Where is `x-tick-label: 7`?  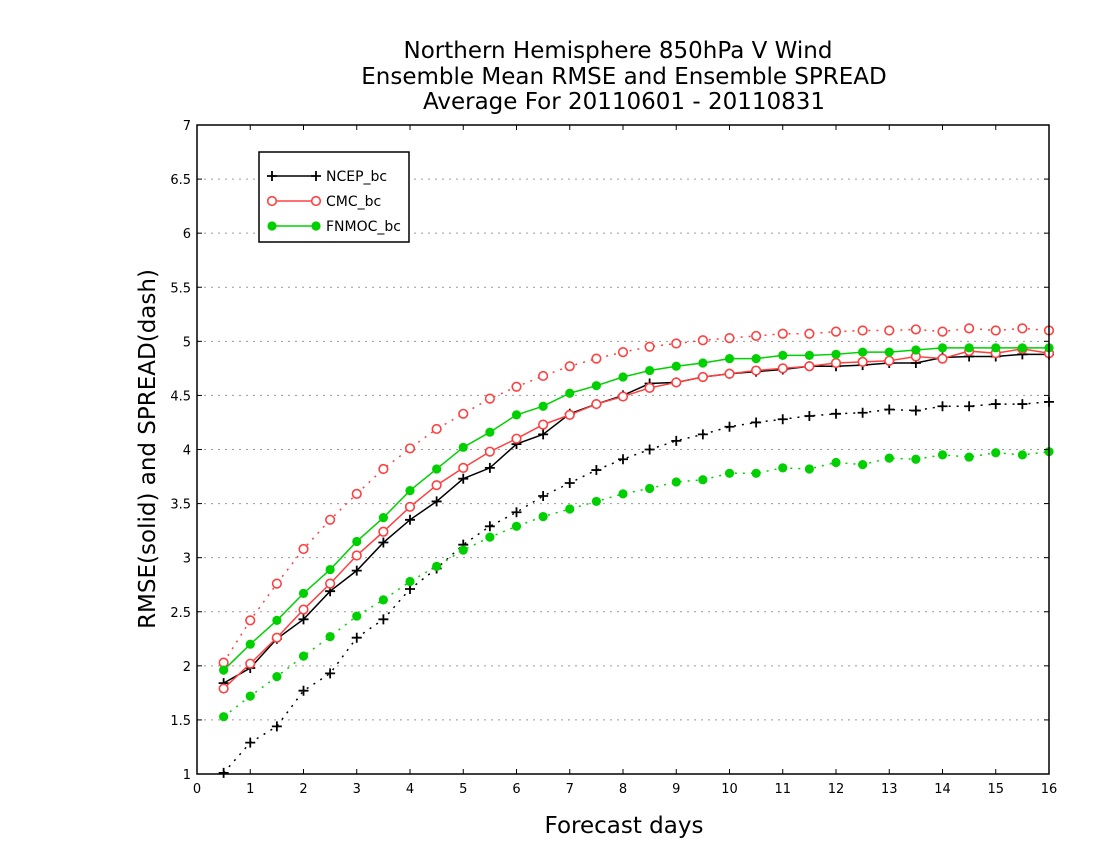
x-tick-label: 7 is located at coordinates (570, 789).